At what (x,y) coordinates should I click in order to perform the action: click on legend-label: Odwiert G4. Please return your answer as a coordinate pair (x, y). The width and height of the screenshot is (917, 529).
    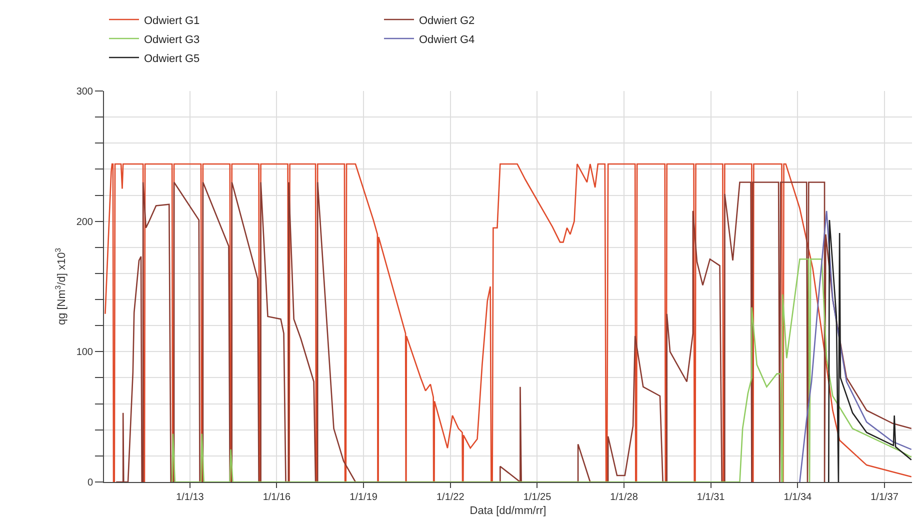
    Looking at the image, I should click on (447, 40).